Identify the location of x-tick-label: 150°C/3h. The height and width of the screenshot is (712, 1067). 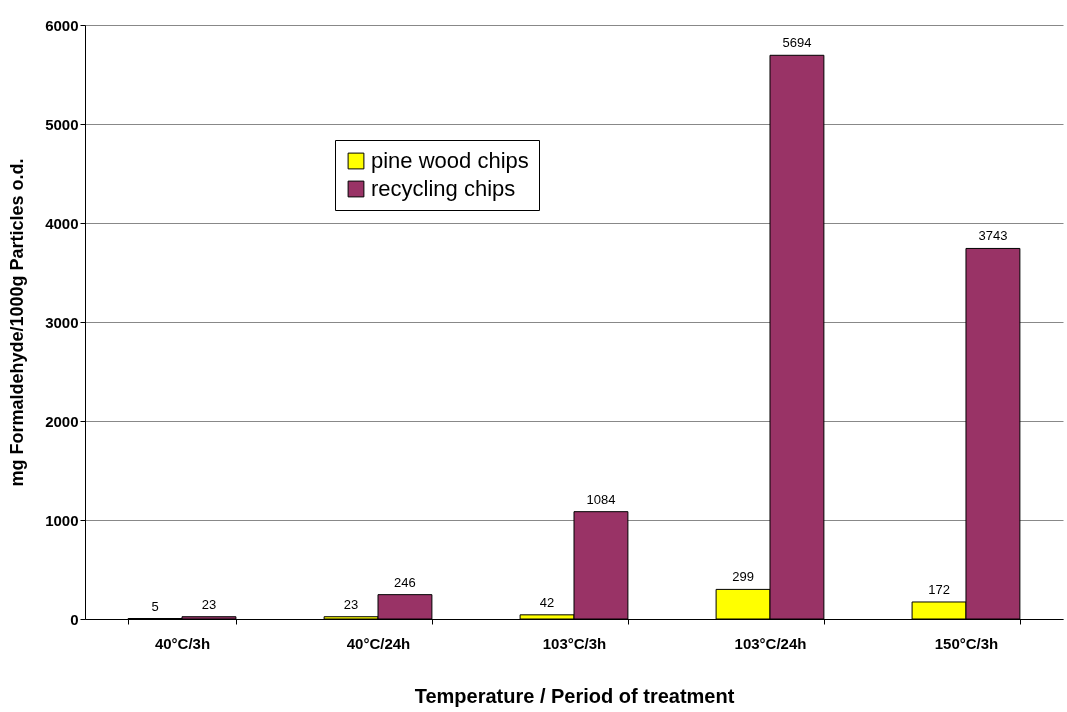
(966, 643).